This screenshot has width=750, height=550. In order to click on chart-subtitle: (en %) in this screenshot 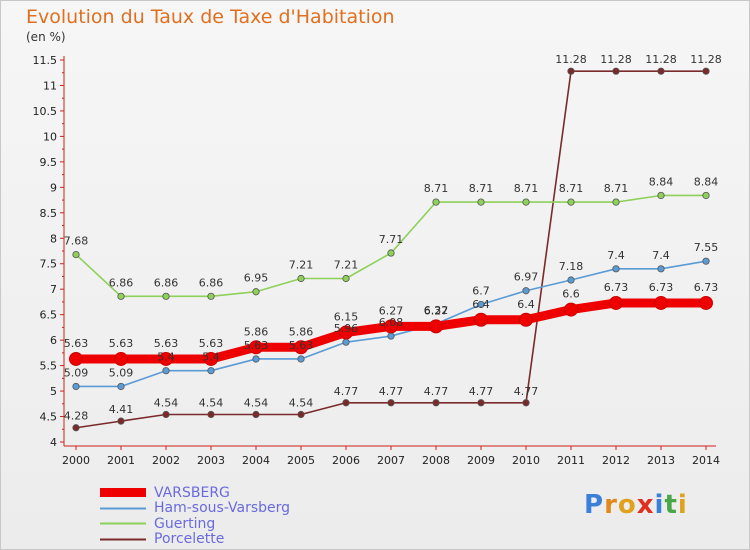, I will do `click(46, 37)`.